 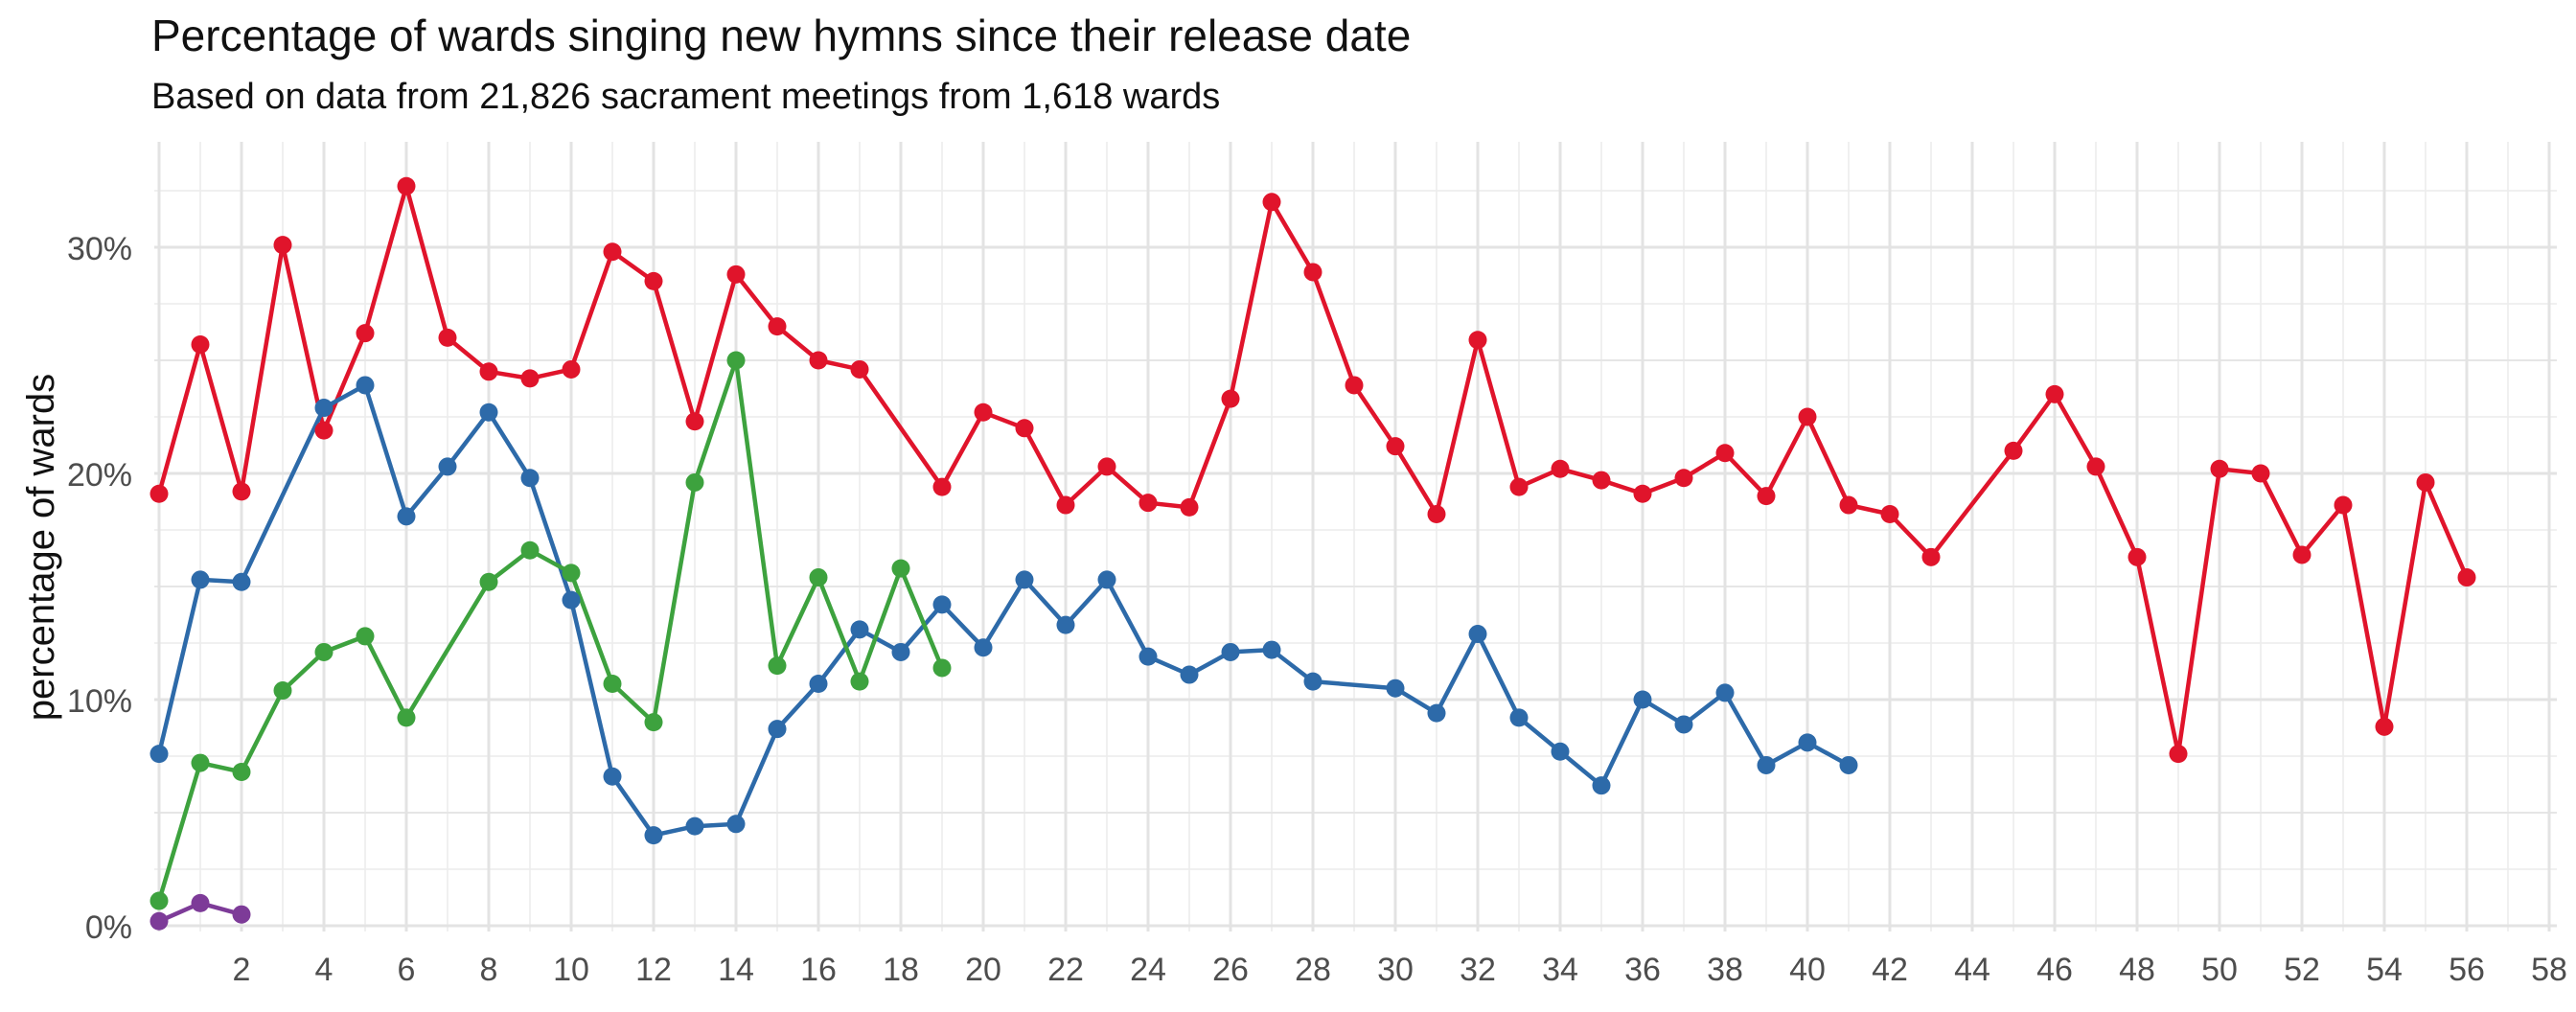 What do you see at coordinates (99, 475) in the screenshot?
I see `y-tick-label: 20%` at bounding box center [99, 475].